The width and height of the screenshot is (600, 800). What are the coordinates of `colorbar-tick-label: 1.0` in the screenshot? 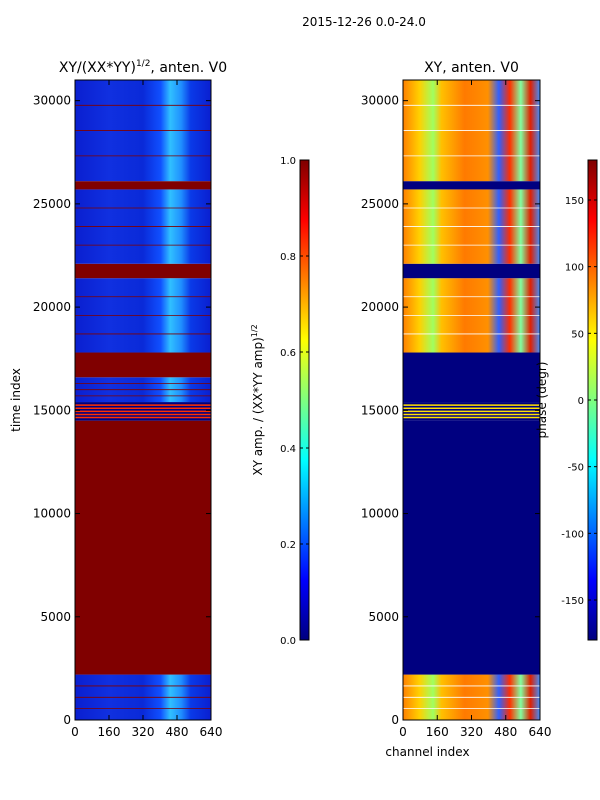 It's located at (288, 161).